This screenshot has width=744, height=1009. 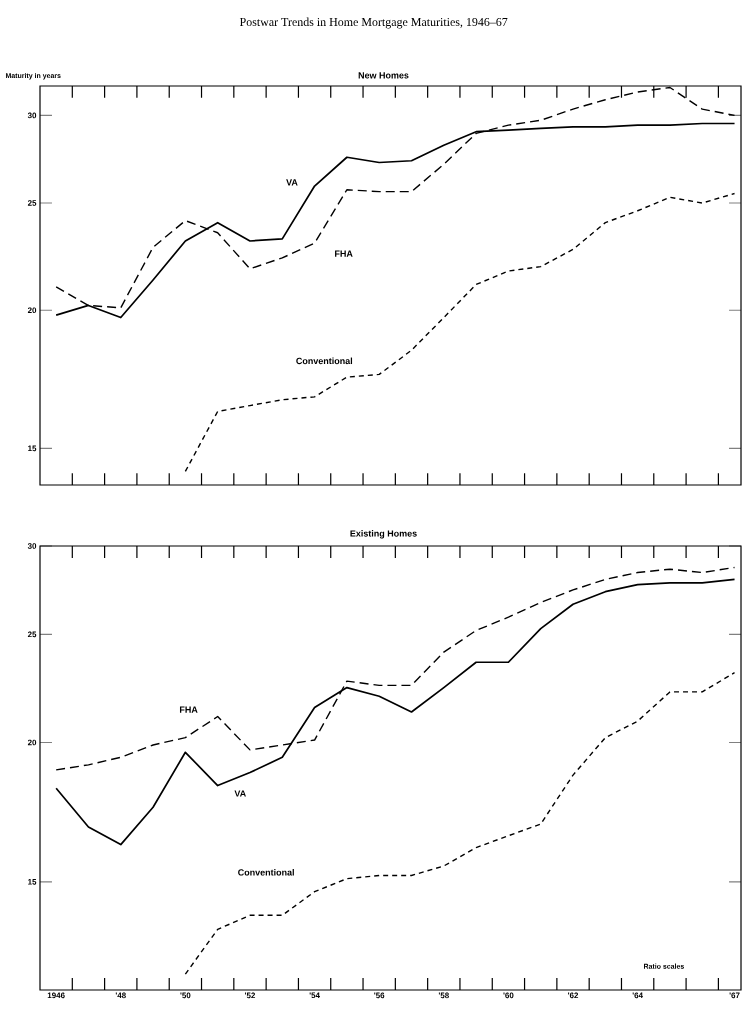 I want to click on text: FHA, so click(x=344, y=253).